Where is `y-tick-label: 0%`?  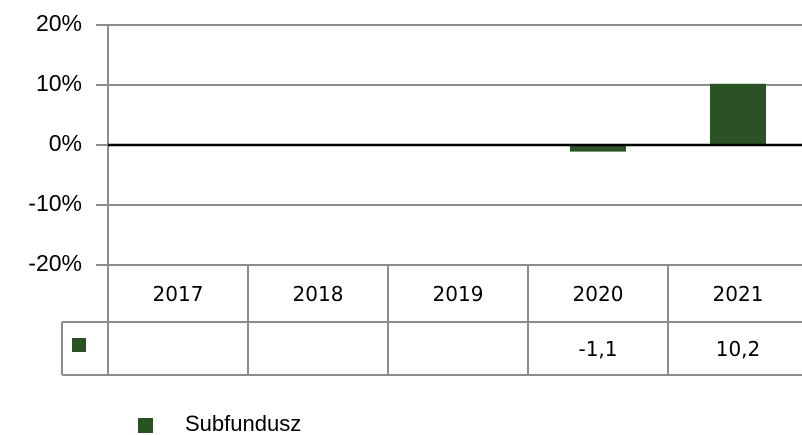
y-tick-label: 0% is located at coordinates (65, 143).